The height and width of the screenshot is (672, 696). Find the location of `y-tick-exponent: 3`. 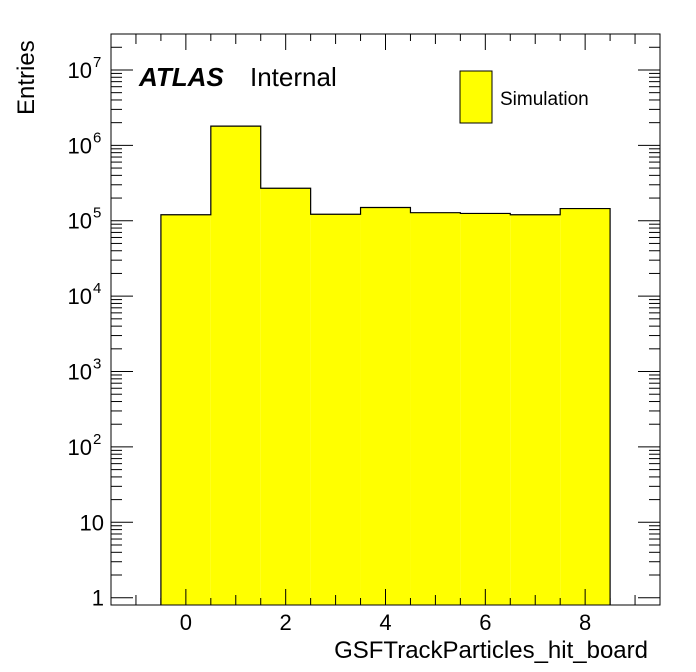

y-tick-exponent: 3 is located at coordinates (97, 364).